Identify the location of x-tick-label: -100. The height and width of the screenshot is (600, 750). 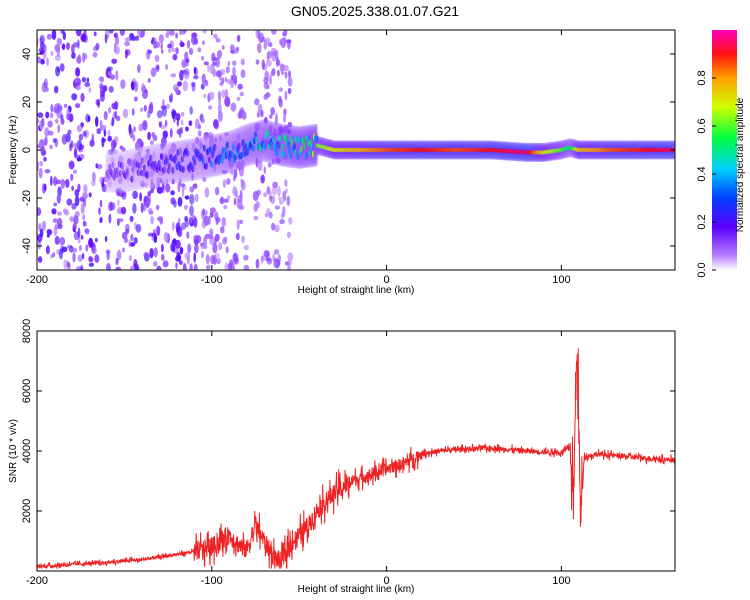
(212, 280).